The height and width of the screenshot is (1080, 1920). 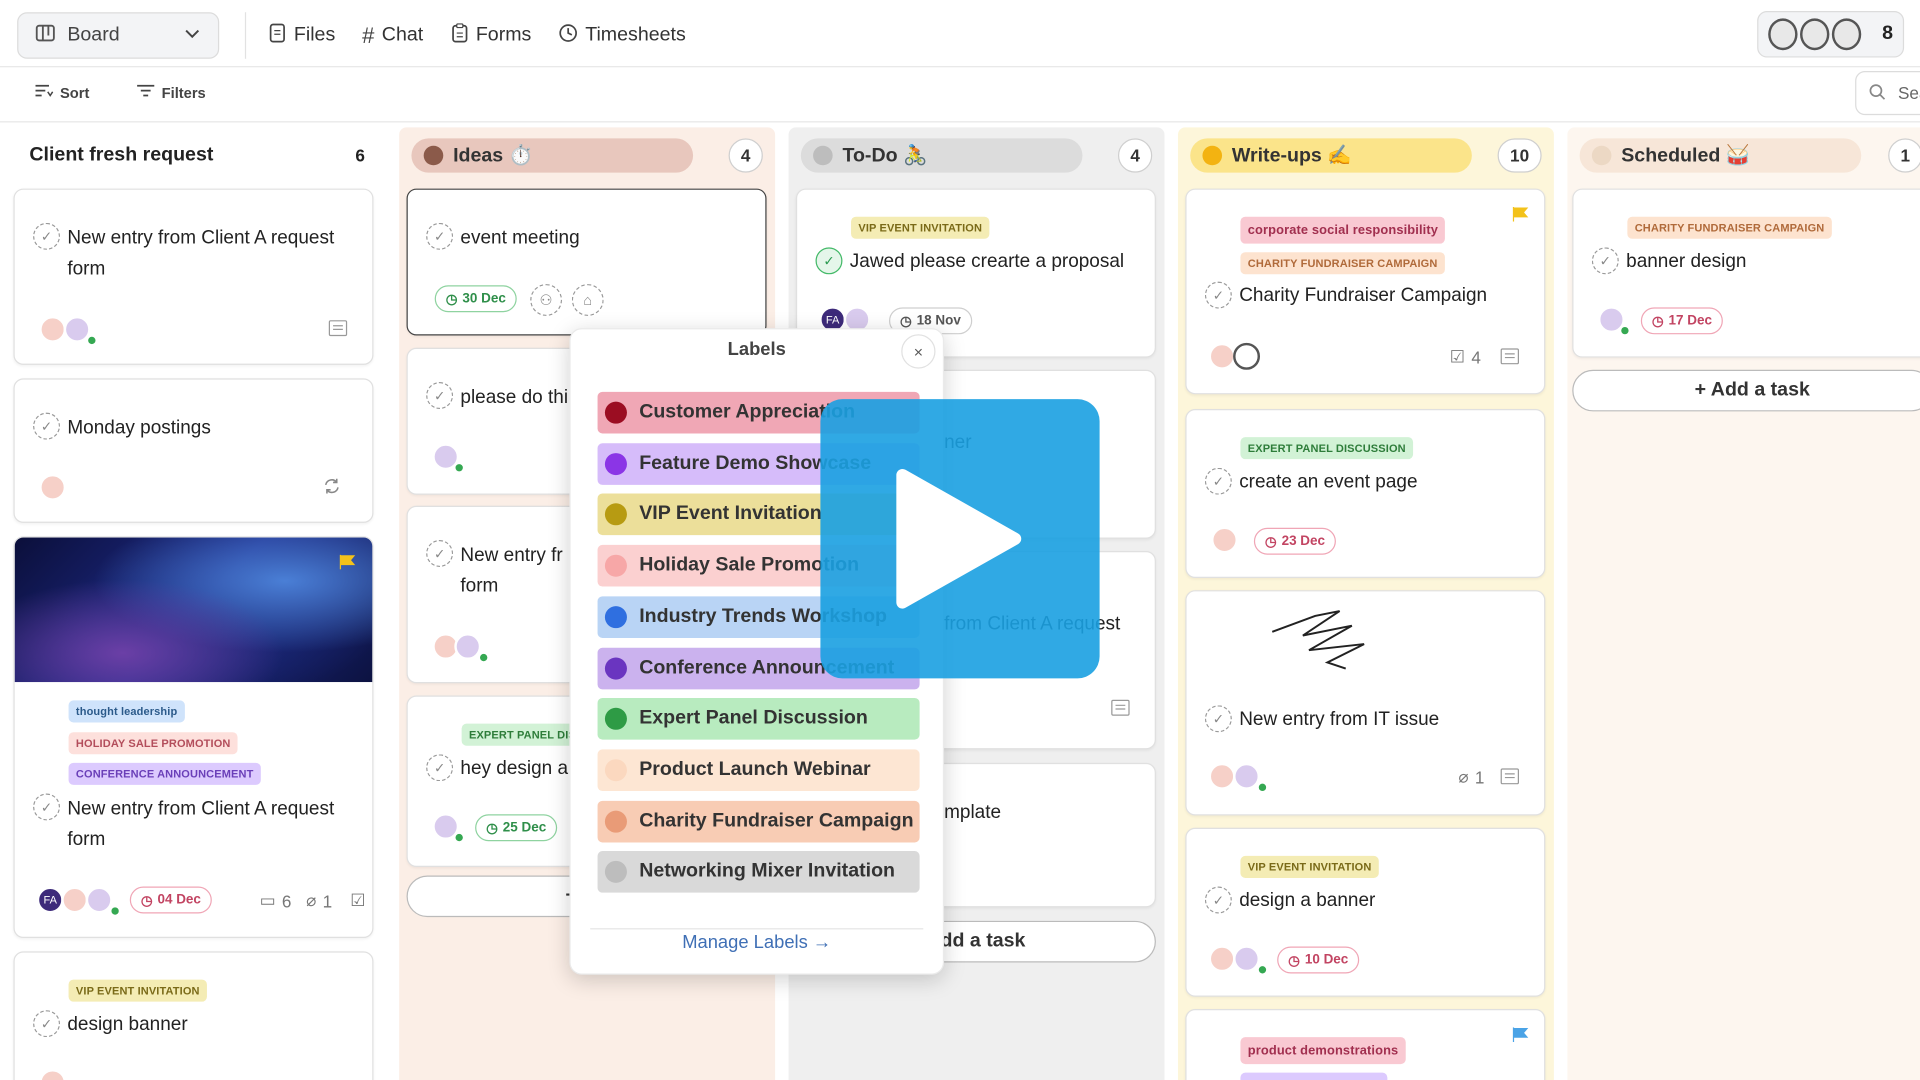 What do you see at coordinates (277, 36) in the screenshot?
I see `file-icon` at bounding box center [277, 36].